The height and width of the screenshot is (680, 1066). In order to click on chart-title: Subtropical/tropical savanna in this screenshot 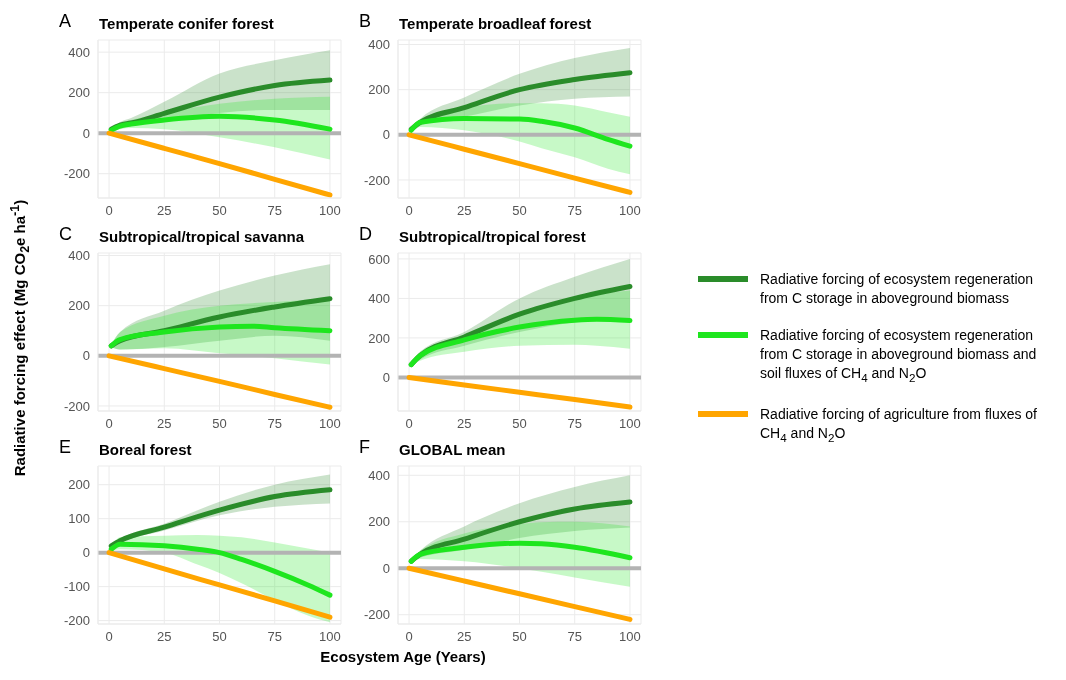, I will do `click(202, 236)`.